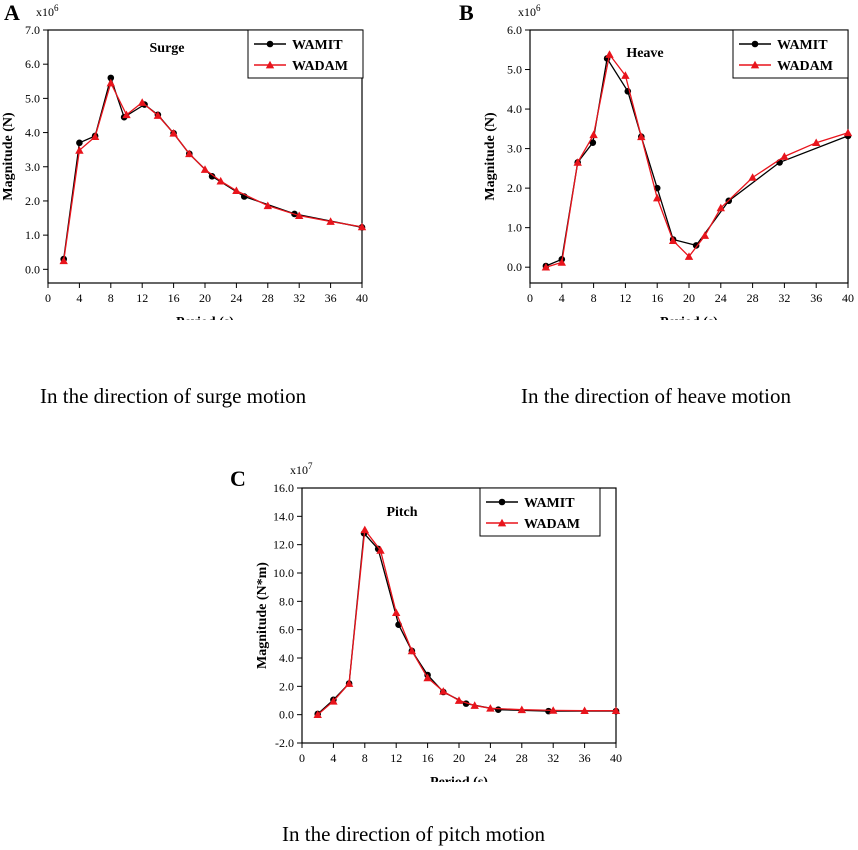 This screenshot has height=850, width=858. I want to click on y-tick-label: 16.0, so click(283, 488).